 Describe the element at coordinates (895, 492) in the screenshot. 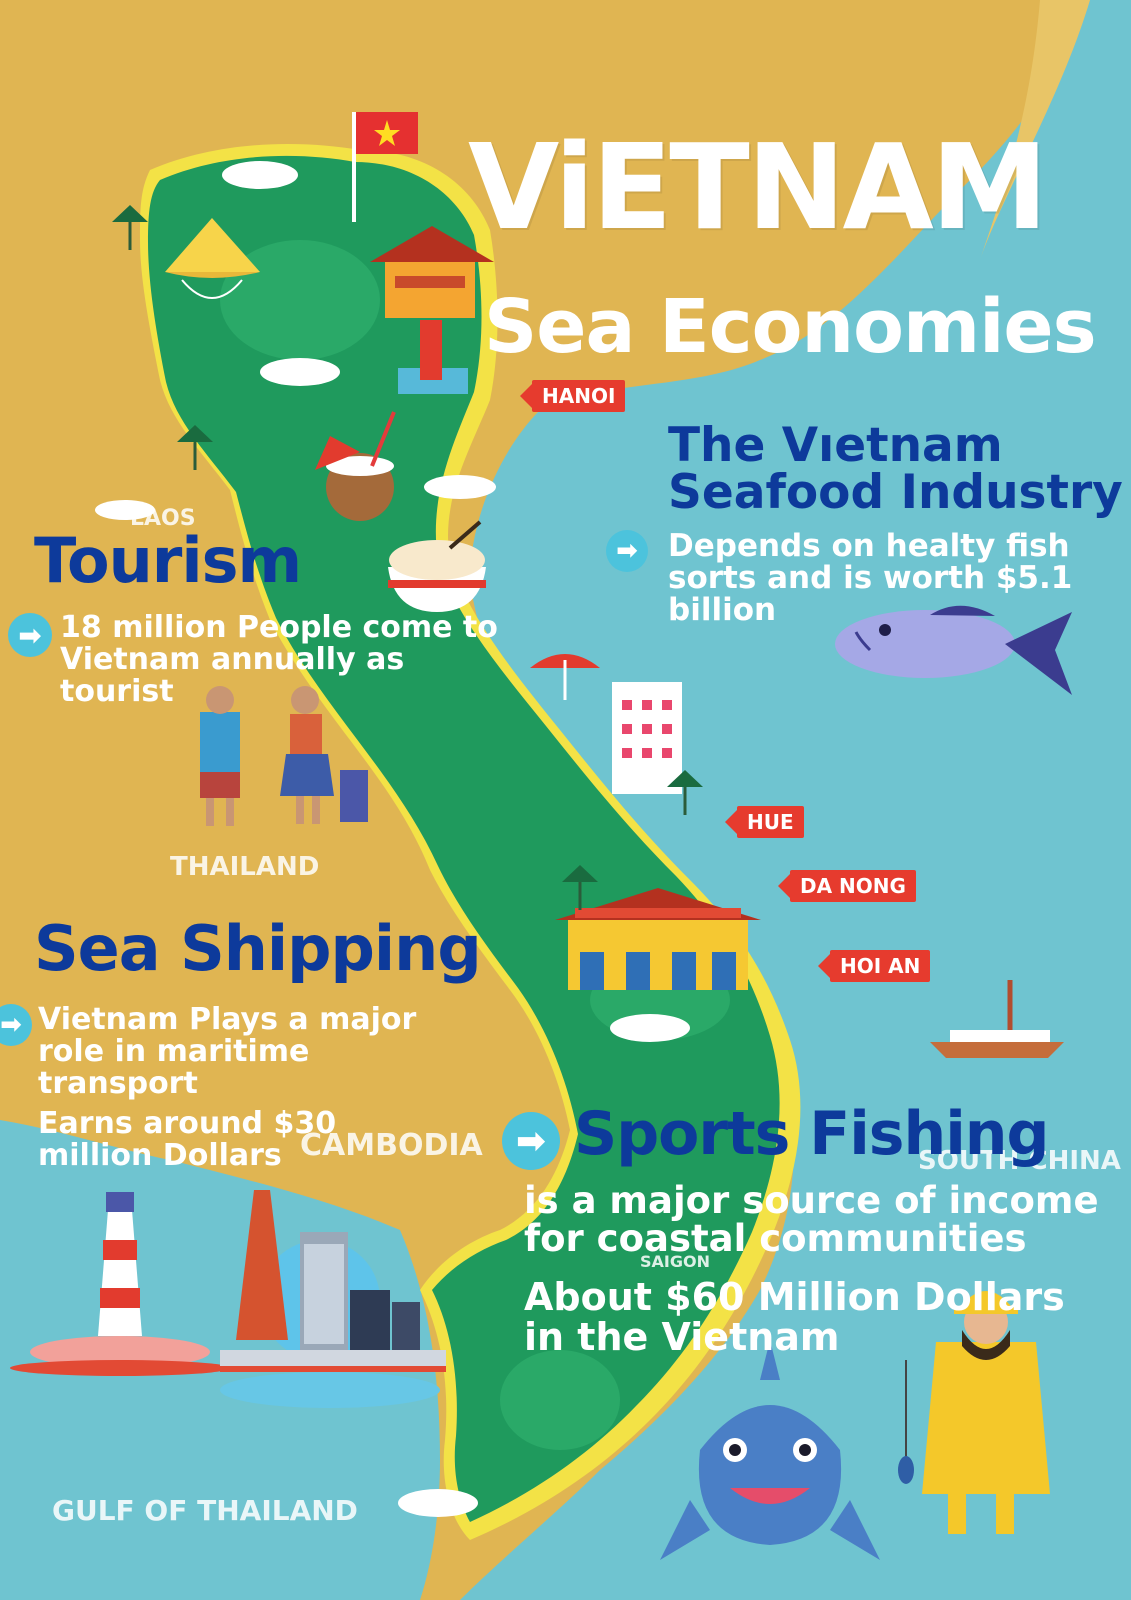

I see `seafood-heading-line2: Seafood Industry` at that location.